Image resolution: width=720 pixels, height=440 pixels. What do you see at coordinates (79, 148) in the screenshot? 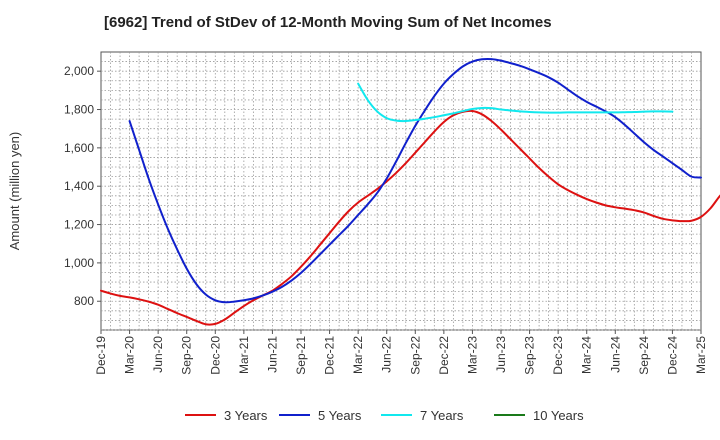
I see `y-tick-label: 1,600` at bounding box center [79, 148].